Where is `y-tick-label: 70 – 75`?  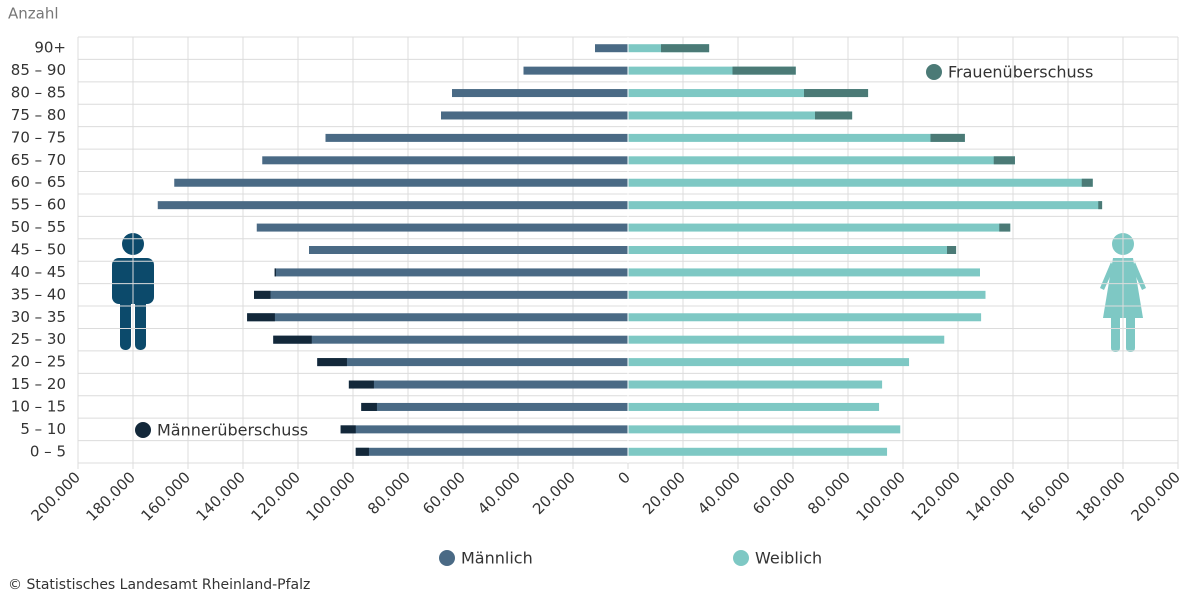 y-tick-label: 70 – 75 is located at coordinates (38, 137).